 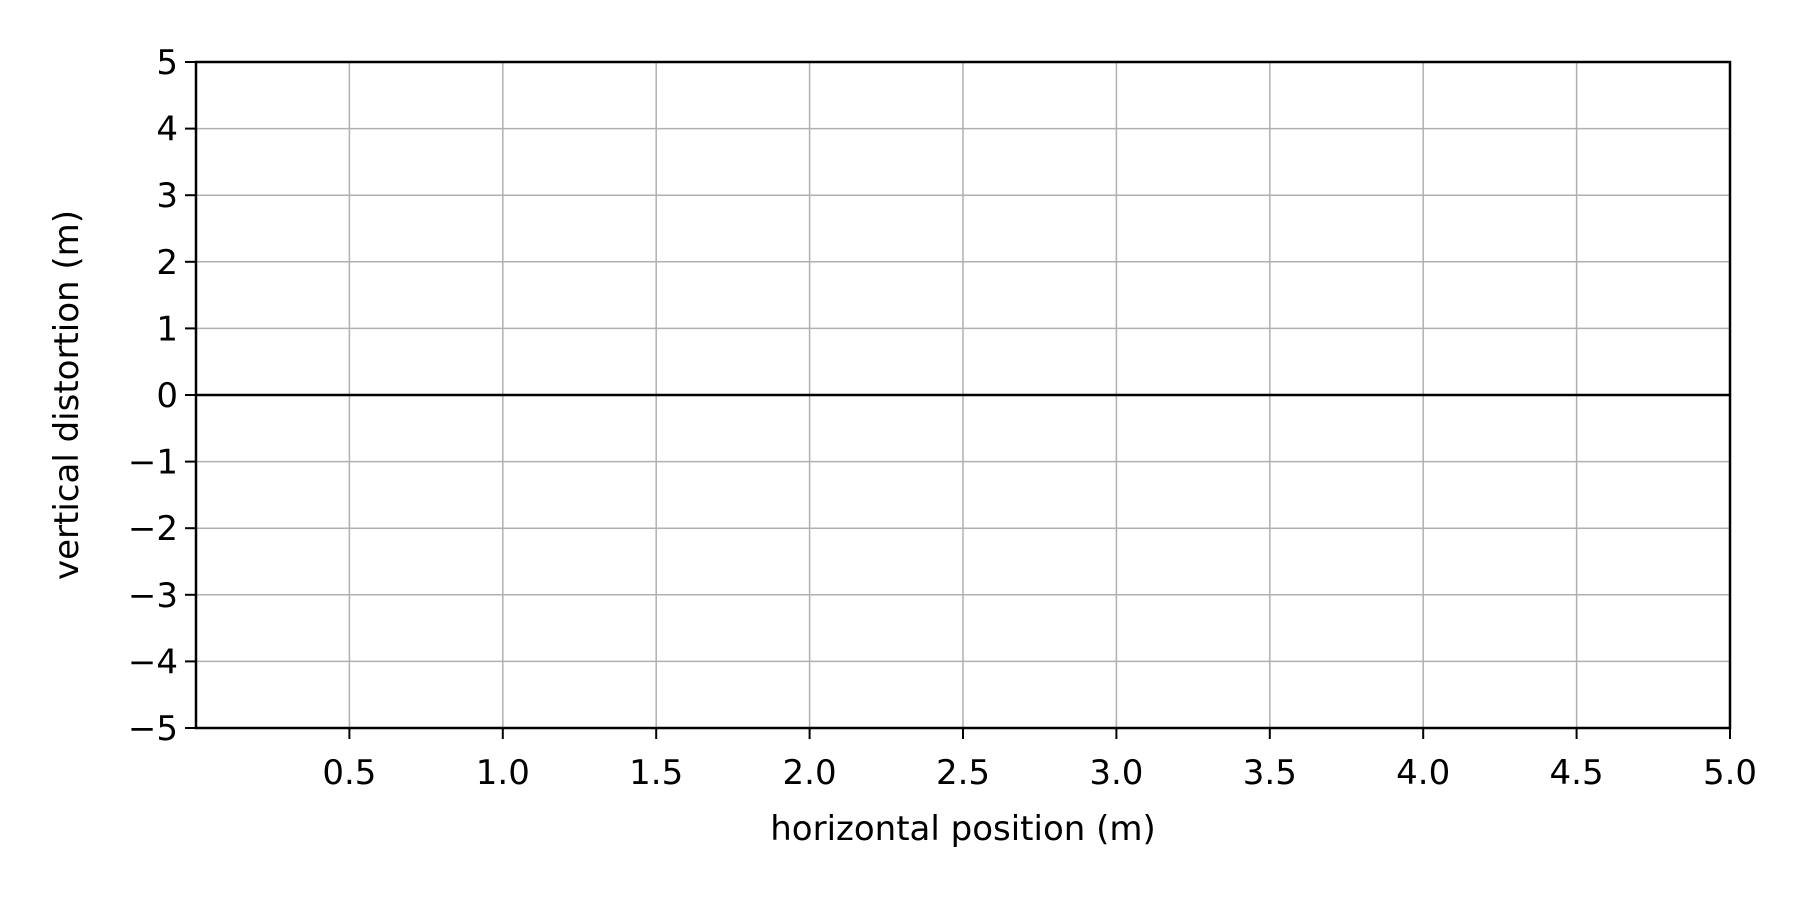 What do you see at coordinates (167, 196) in the screenshot?
I see `y-tick-label: 3` at bounding box center [167, 196].